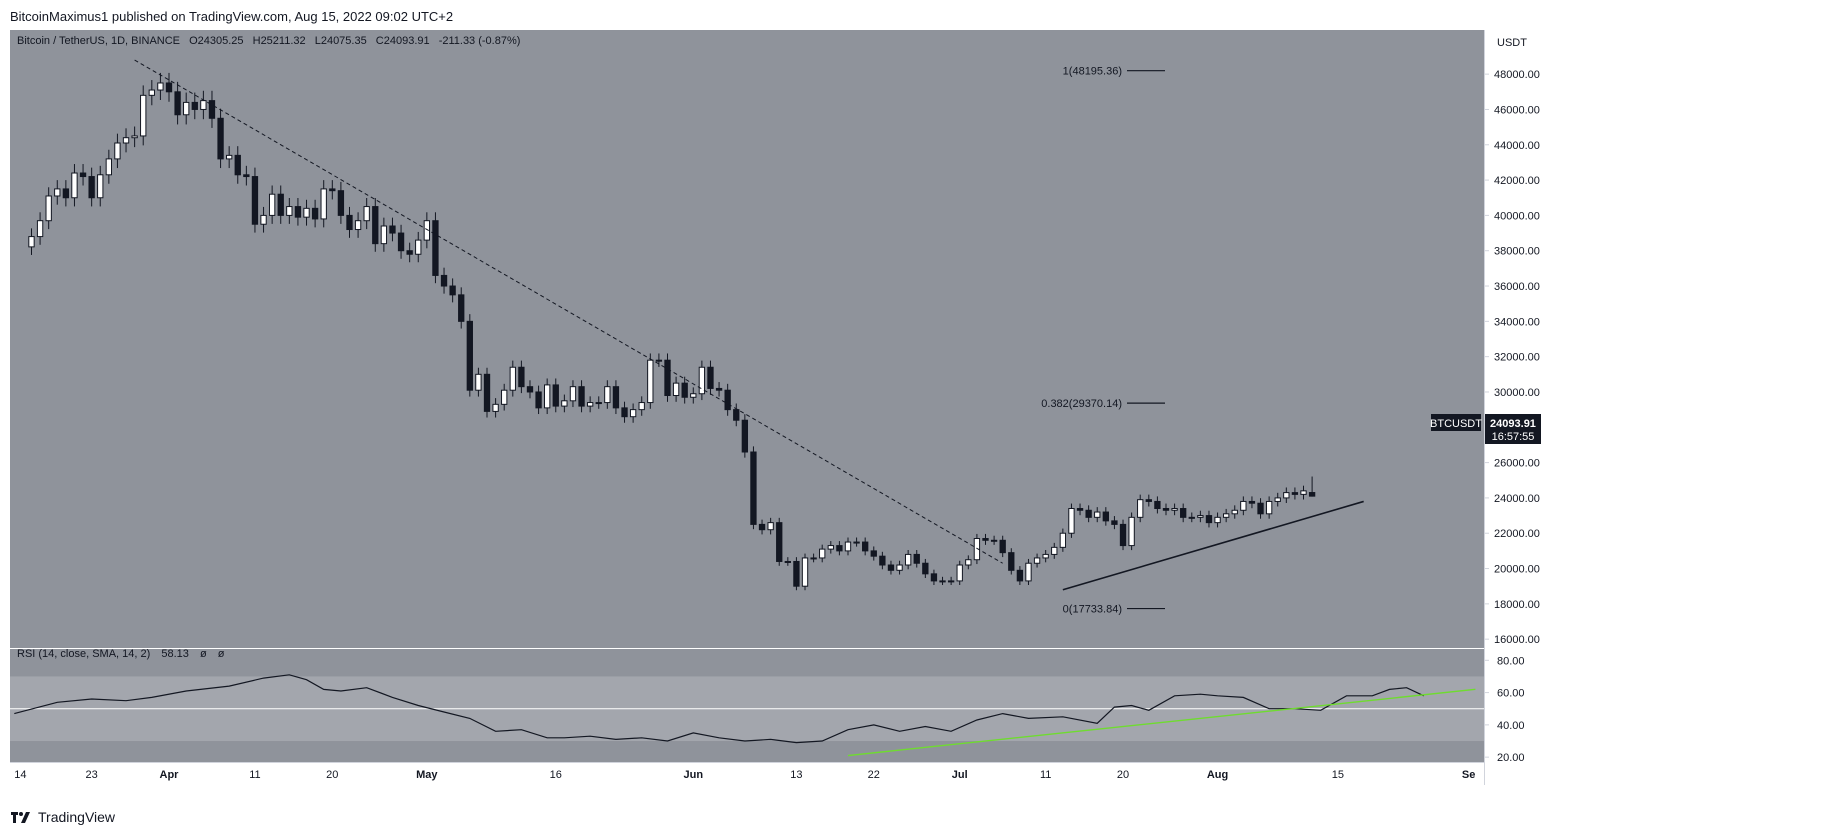 This screenshot has width=1825, height=837. Describe the element at coordinates (1338, 775) in the screenshot. I see `time-tick-label: 15` at that location.